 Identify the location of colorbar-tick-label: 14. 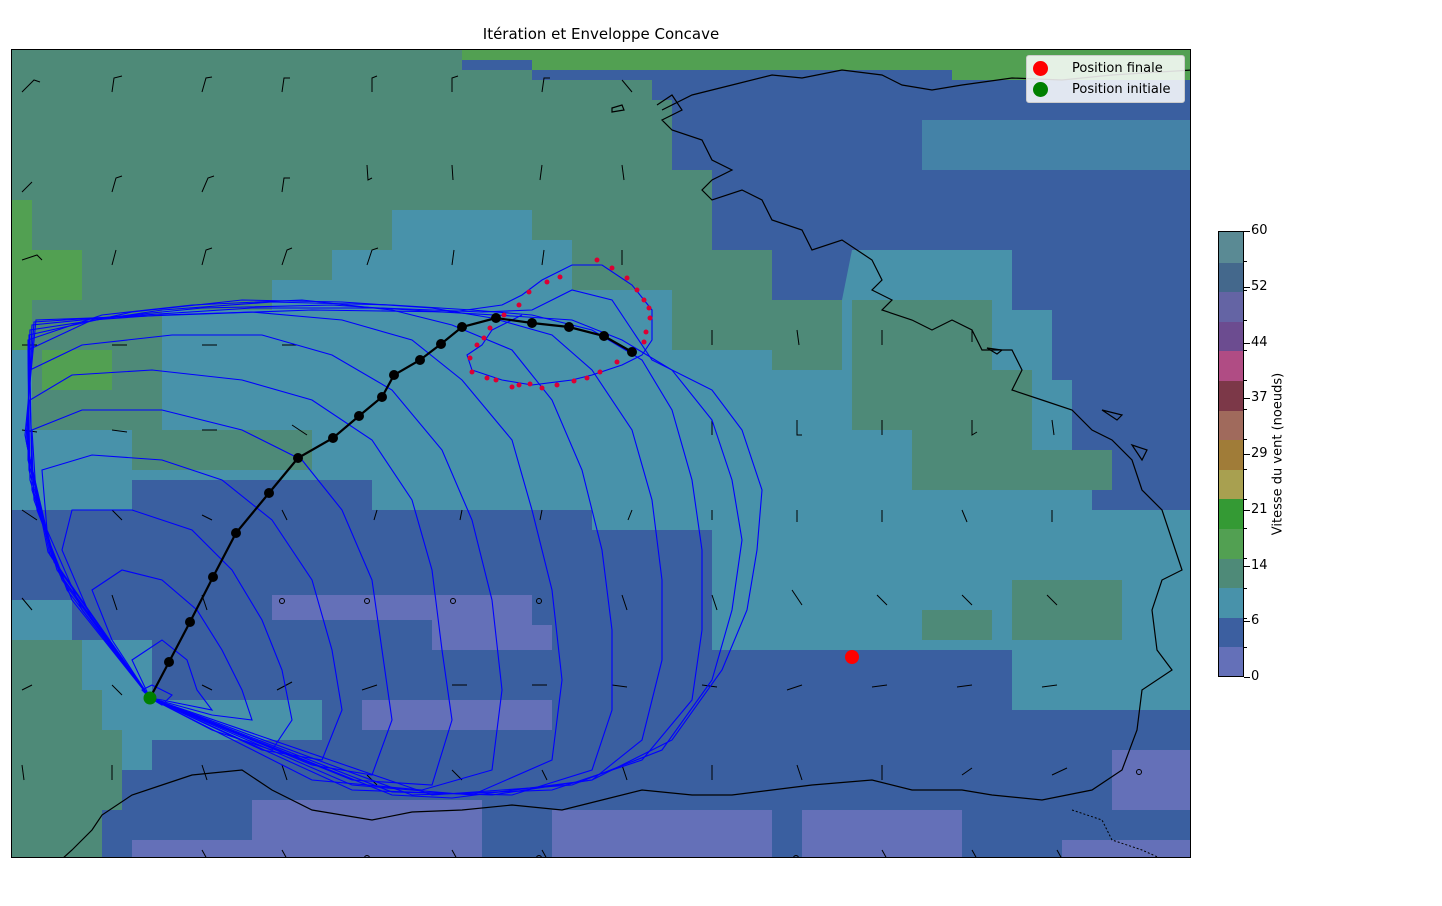
(1259, 565).